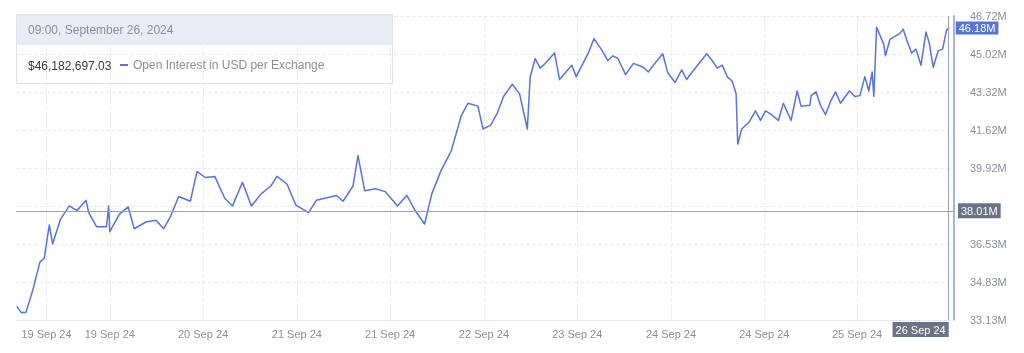  What do you see at coordinates (977, 28) in the screenshot?
I see `annotation: 46.18M` at bounding box center [977, 28].